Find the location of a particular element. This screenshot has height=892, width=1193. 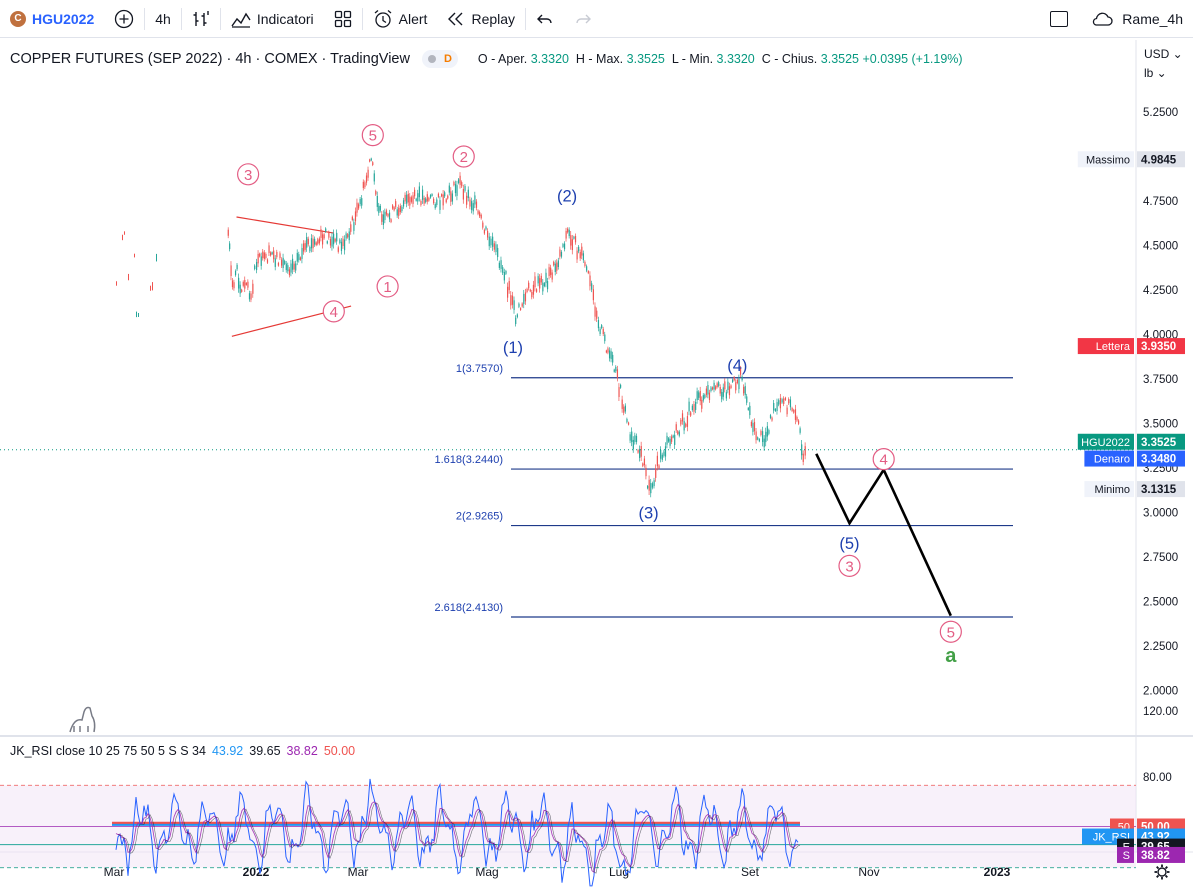

fullscreen-toggle is located at coordinates (1059, 19).